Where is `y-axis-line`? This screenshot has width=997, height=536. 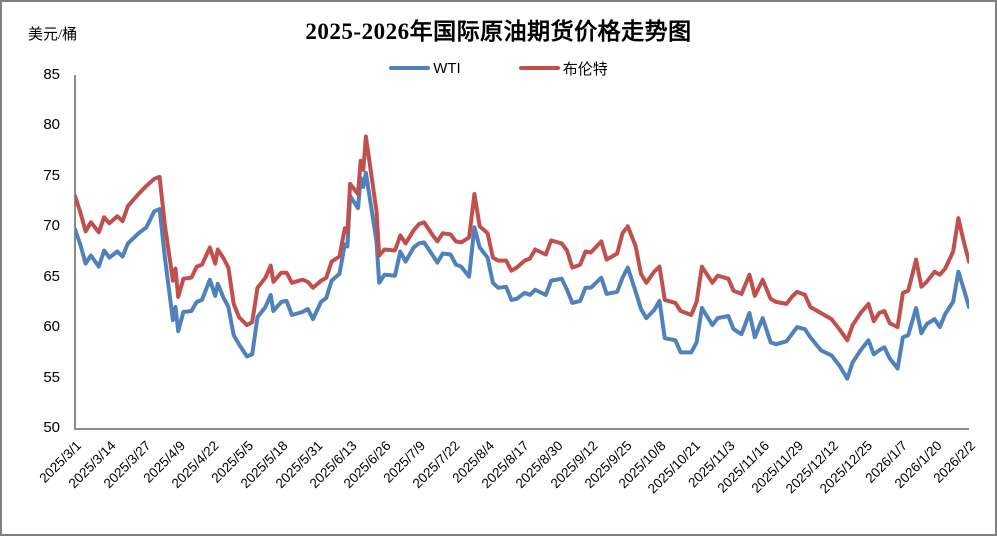
y-axis-line is located at coordinates (75, 252).